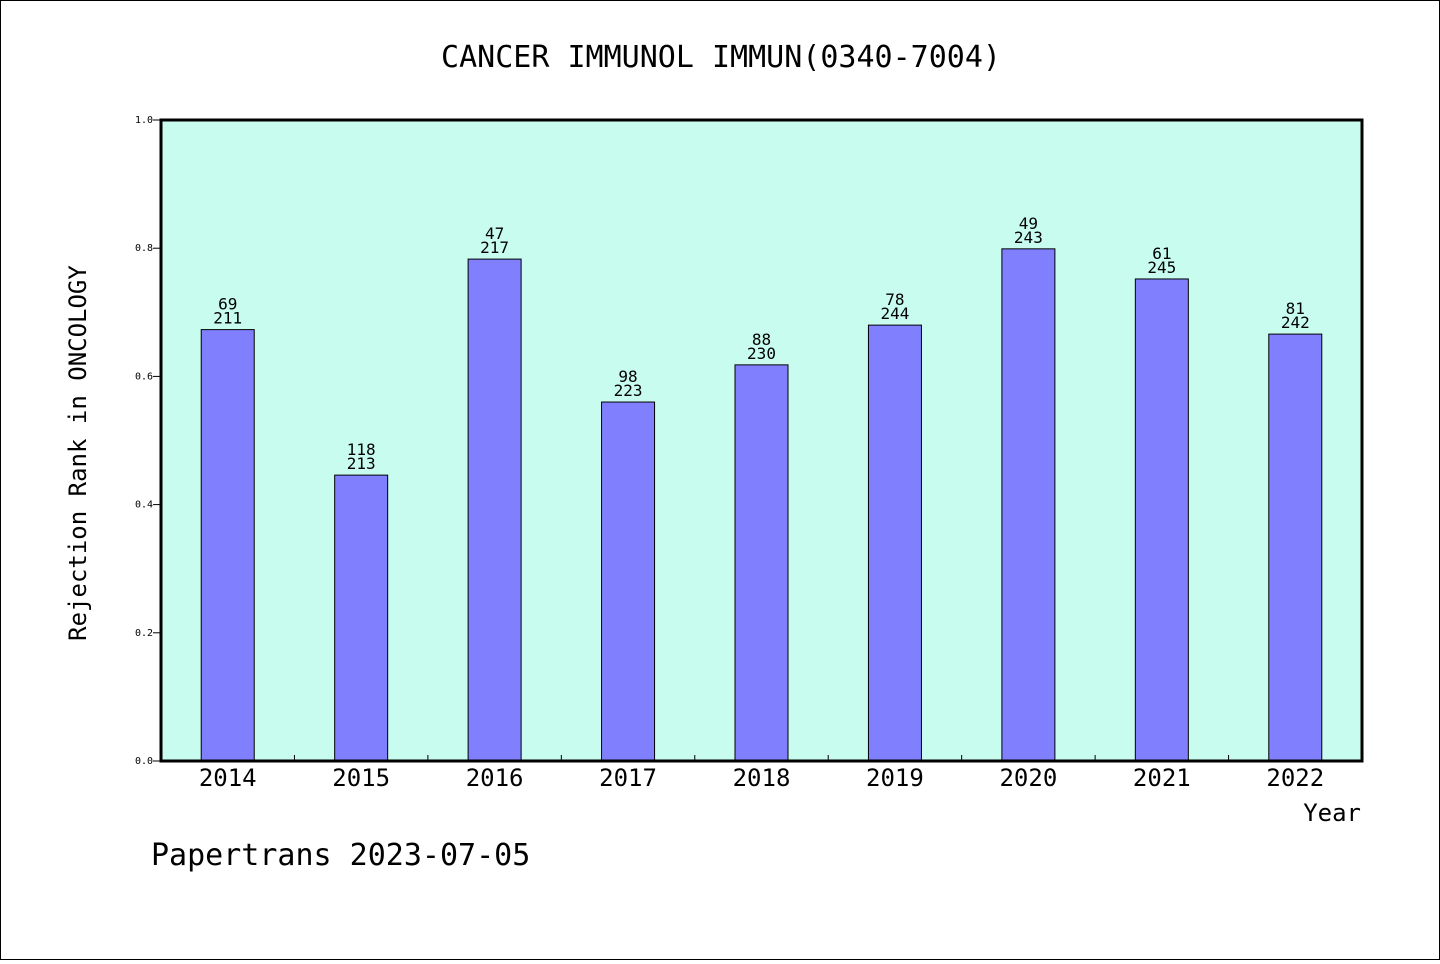  Describe the element at coordinates (494, 247) in the screenshot. I see `total-label: 217` at that location.